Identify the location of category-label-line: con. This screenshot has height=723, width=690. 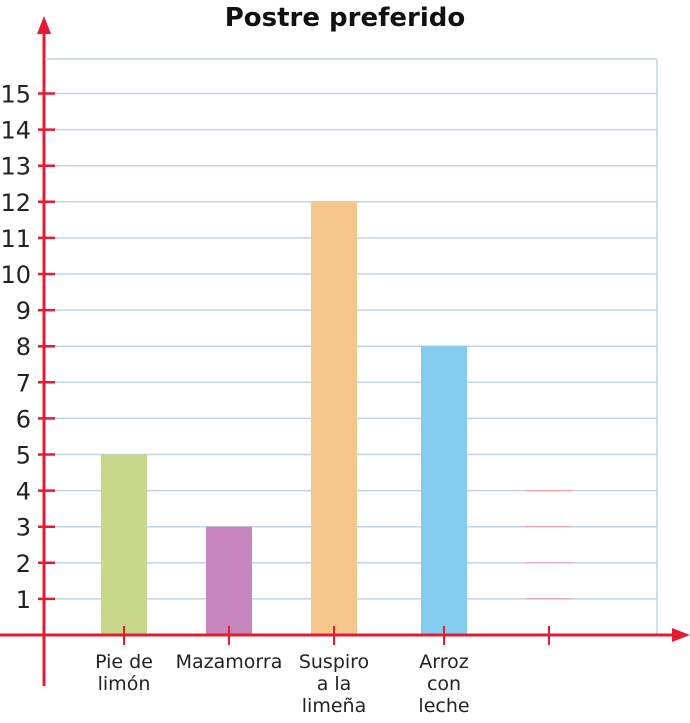
(444, 684).